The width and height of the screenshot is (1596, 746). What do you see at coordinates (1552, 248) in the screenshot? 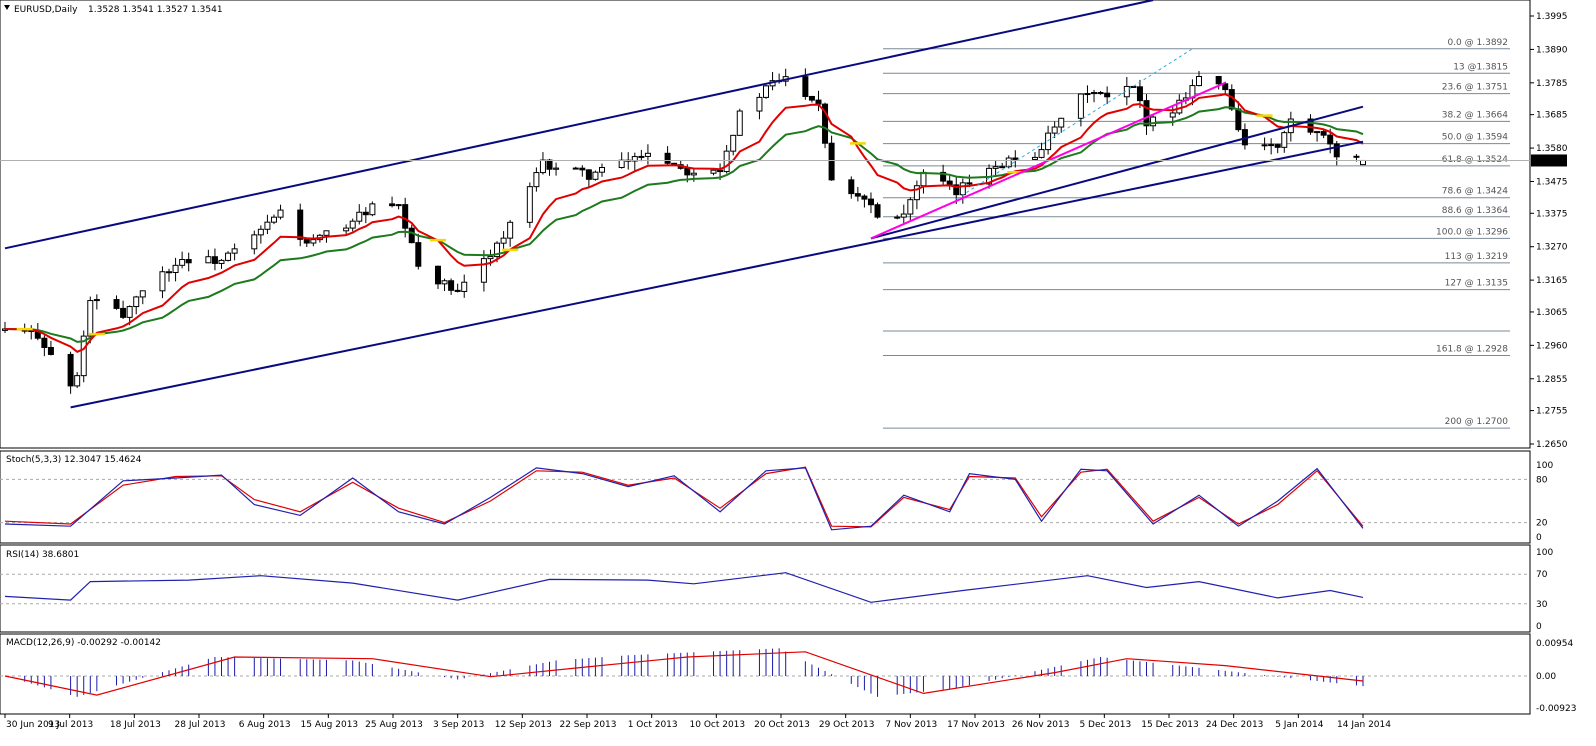
I see `price-tick-label: 1.3270` at bounding box center [1552, 248].